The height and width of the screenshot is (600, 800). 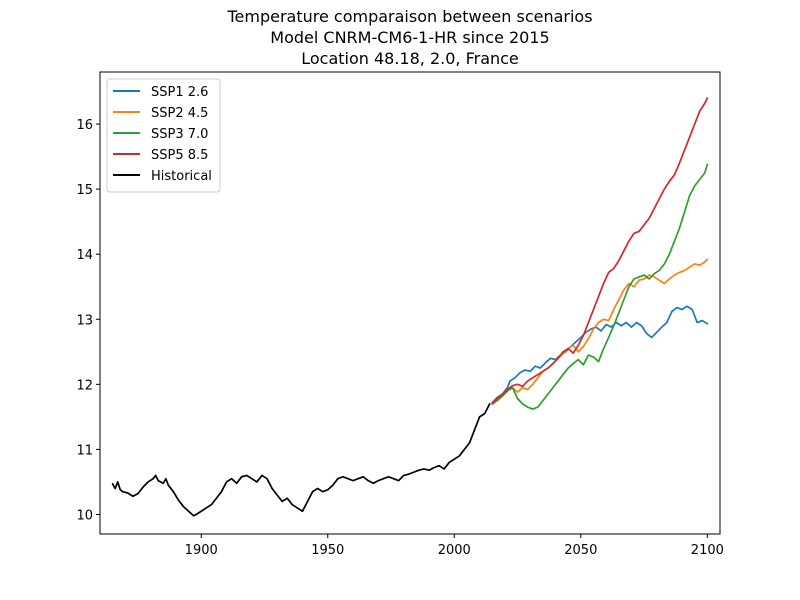 I want to click on chart-title-line-3: Location 48.18, 2.0, France, so click(x=410, y=58).